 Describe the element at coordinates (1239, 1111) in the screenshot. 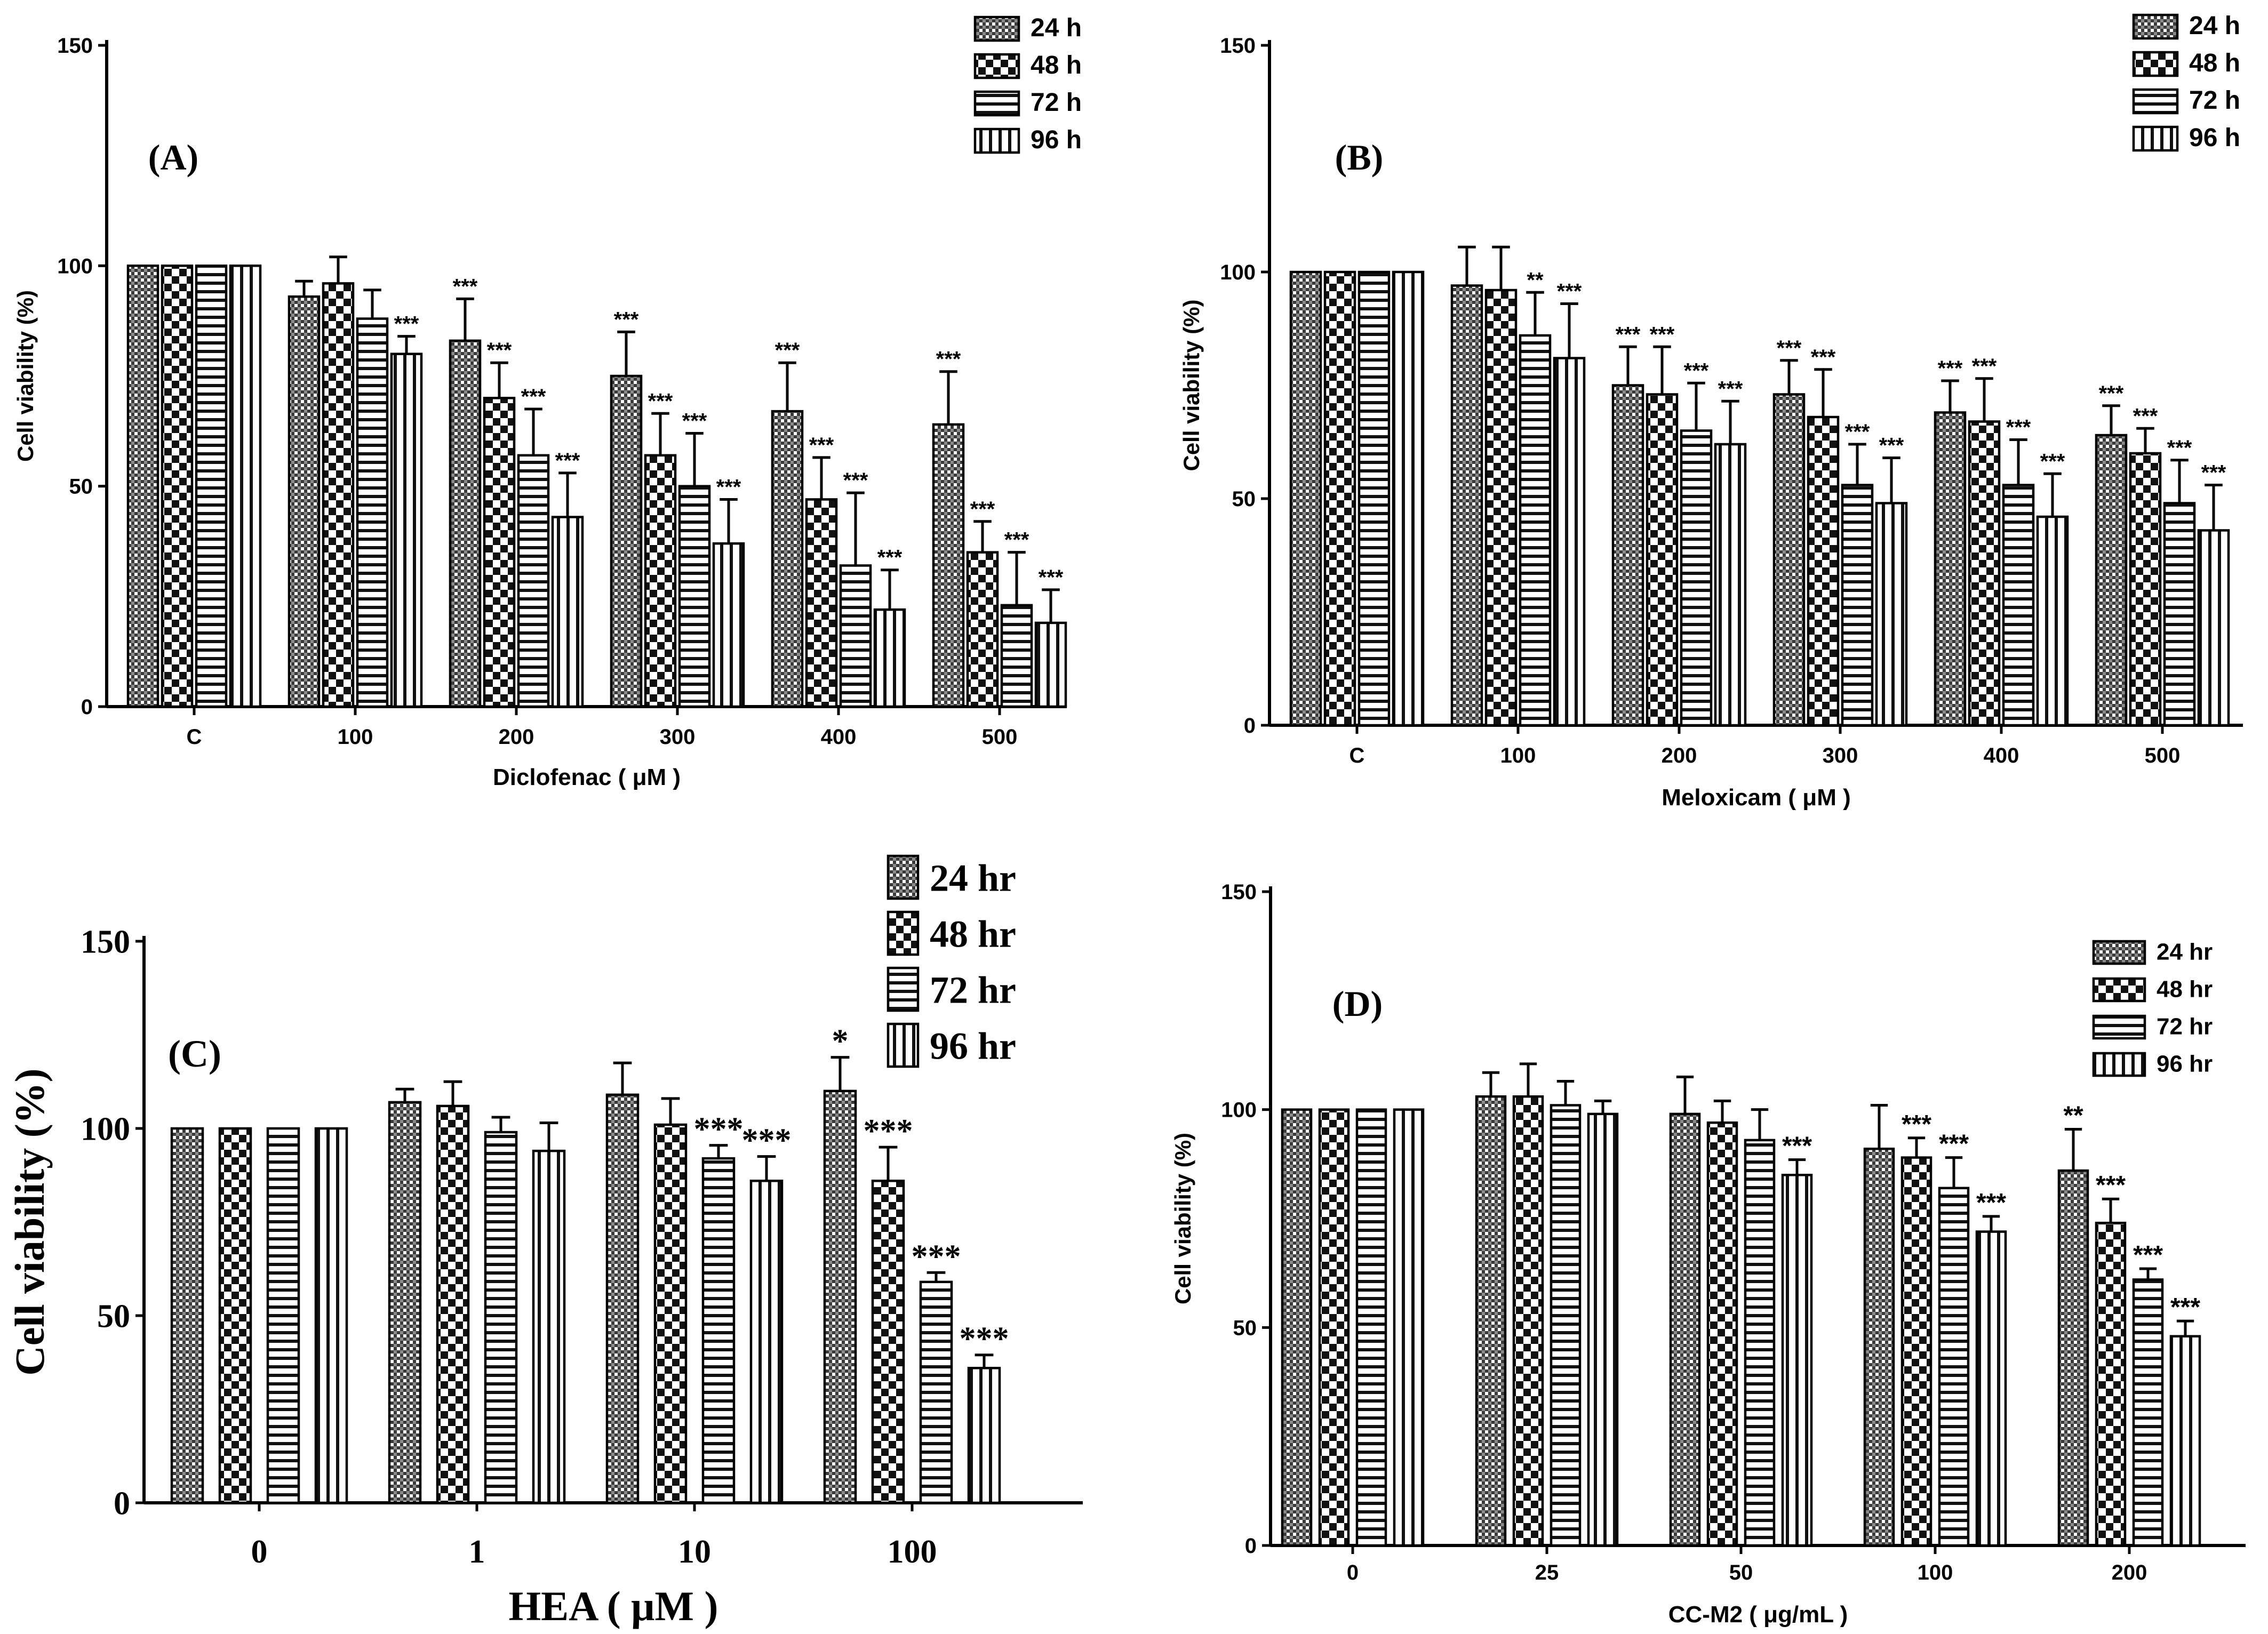

I see `y-tick-label: 100` at that location.